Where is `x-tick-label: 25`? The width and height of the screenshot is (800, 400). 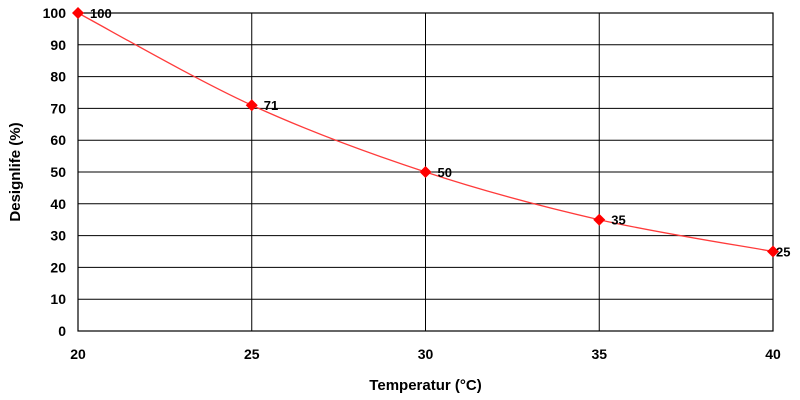
x-tick-label: 25 is located at coordinates (252, 354).